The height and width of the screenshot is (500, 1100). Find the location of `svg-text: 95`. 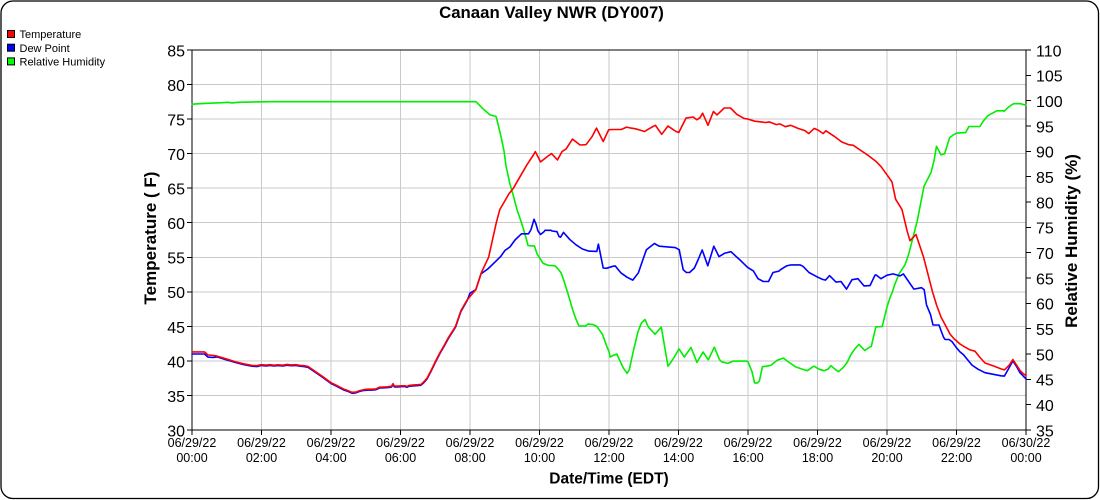

svg-text: 95 is located at coordinates (1045, 127).